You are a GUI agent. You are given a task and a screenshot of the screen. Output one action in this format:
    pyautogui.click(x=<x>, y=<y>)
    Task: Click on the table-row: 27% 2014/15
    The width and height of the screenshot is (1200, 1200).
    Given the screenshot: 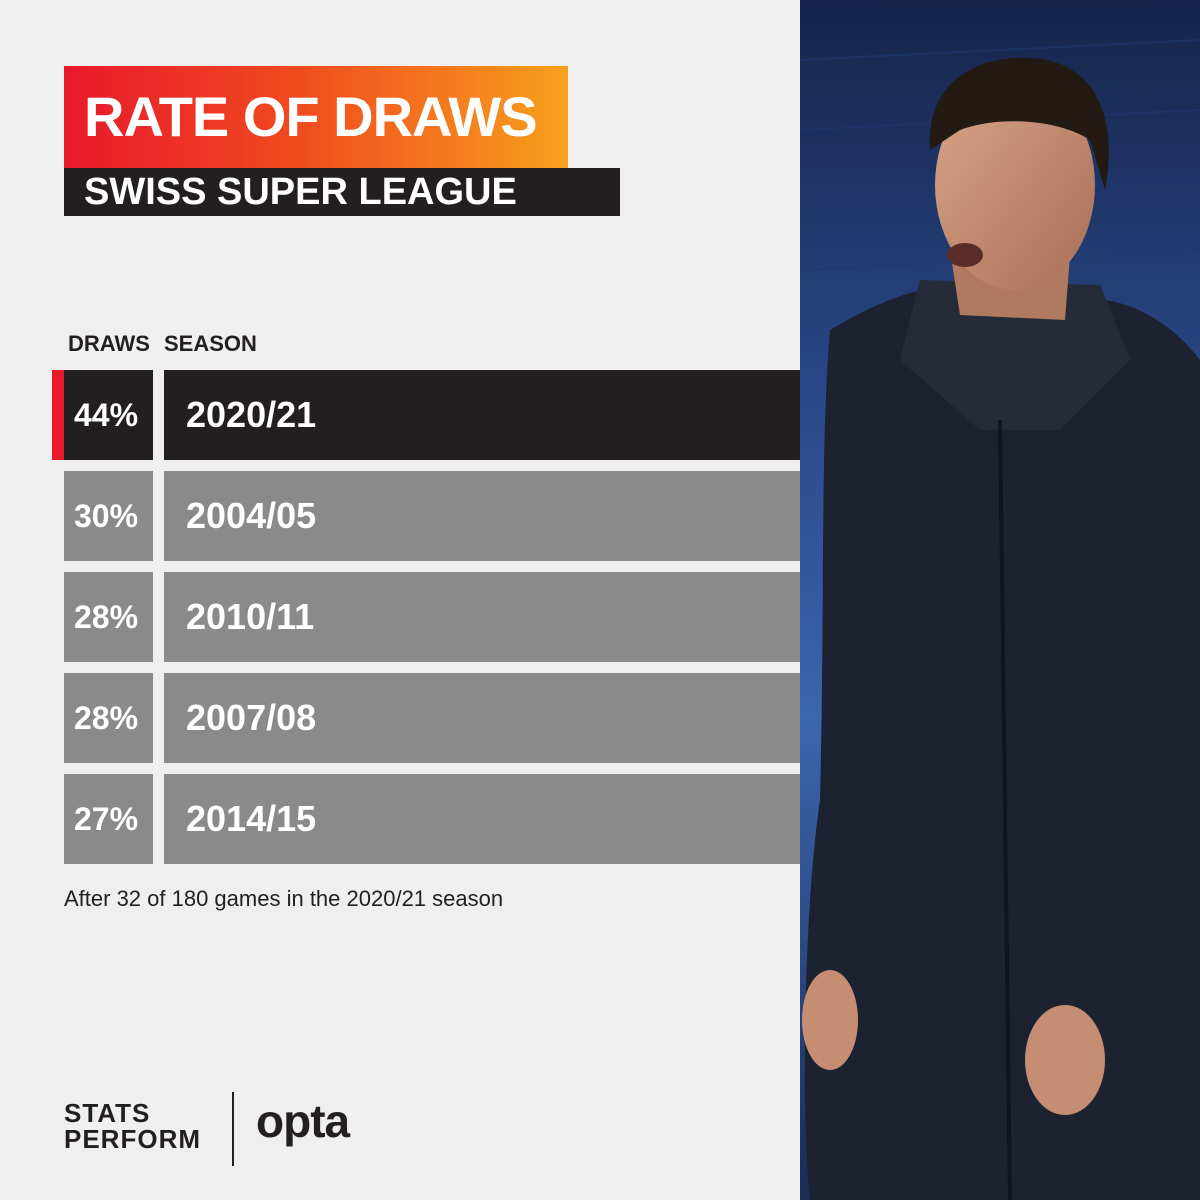 What is the action you would take?
    pyautogui.click(x=400, y=819)
    